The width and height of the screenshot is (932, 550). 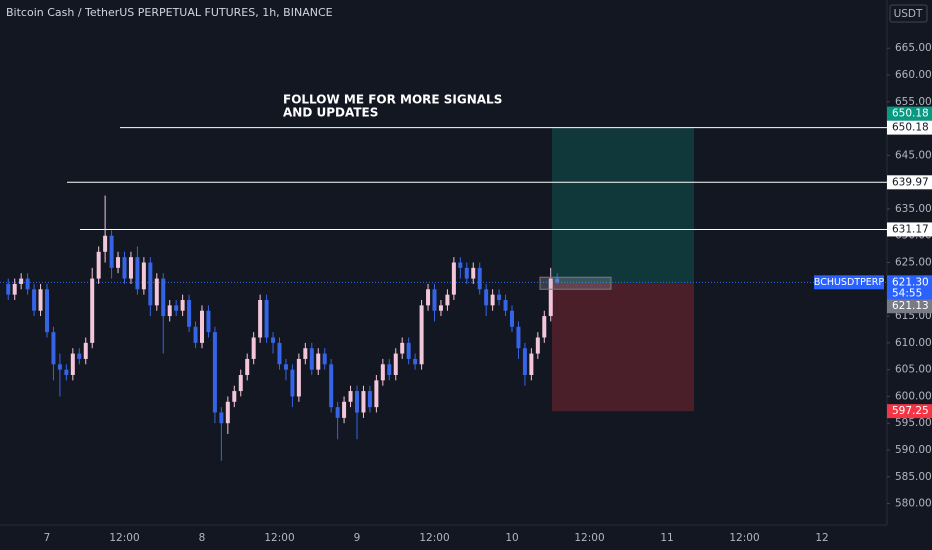 I want to click on entry-label: 621.13, so click(x=910, y=306).